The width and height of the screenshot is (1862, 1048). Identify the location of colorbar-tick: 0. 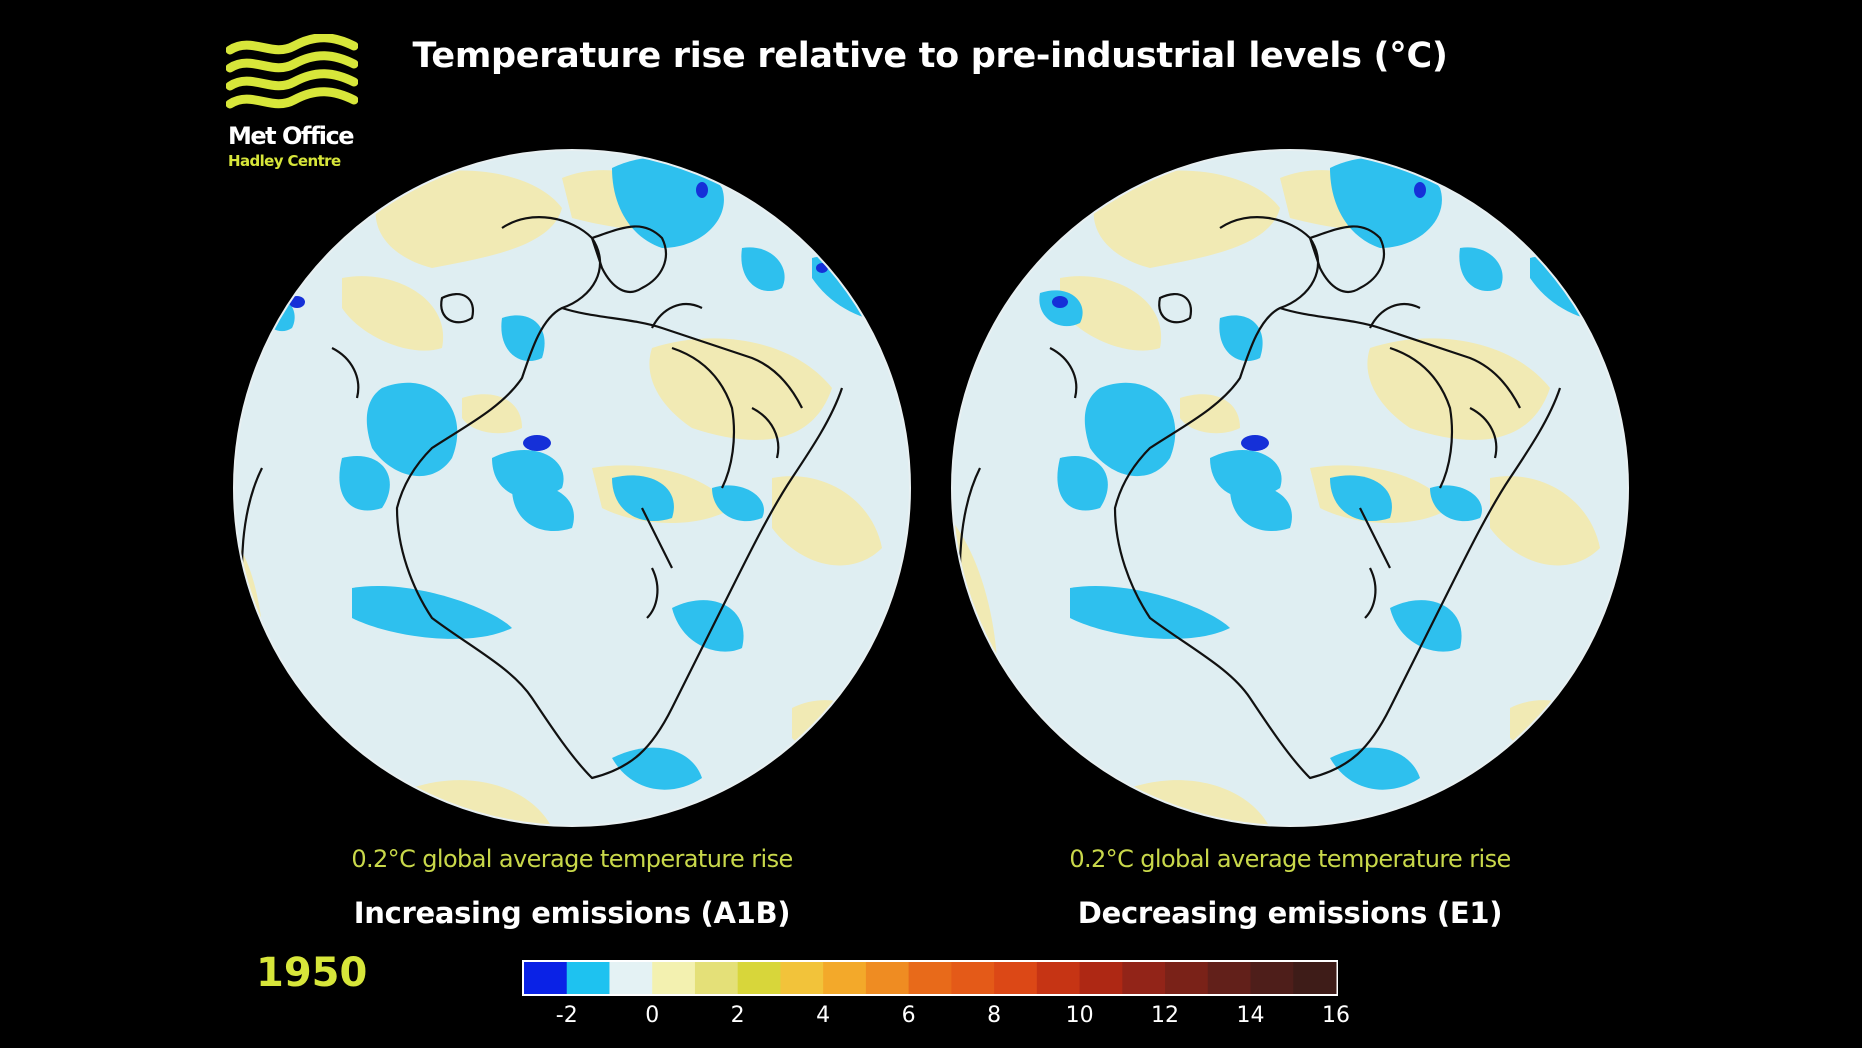
(652, 1015).